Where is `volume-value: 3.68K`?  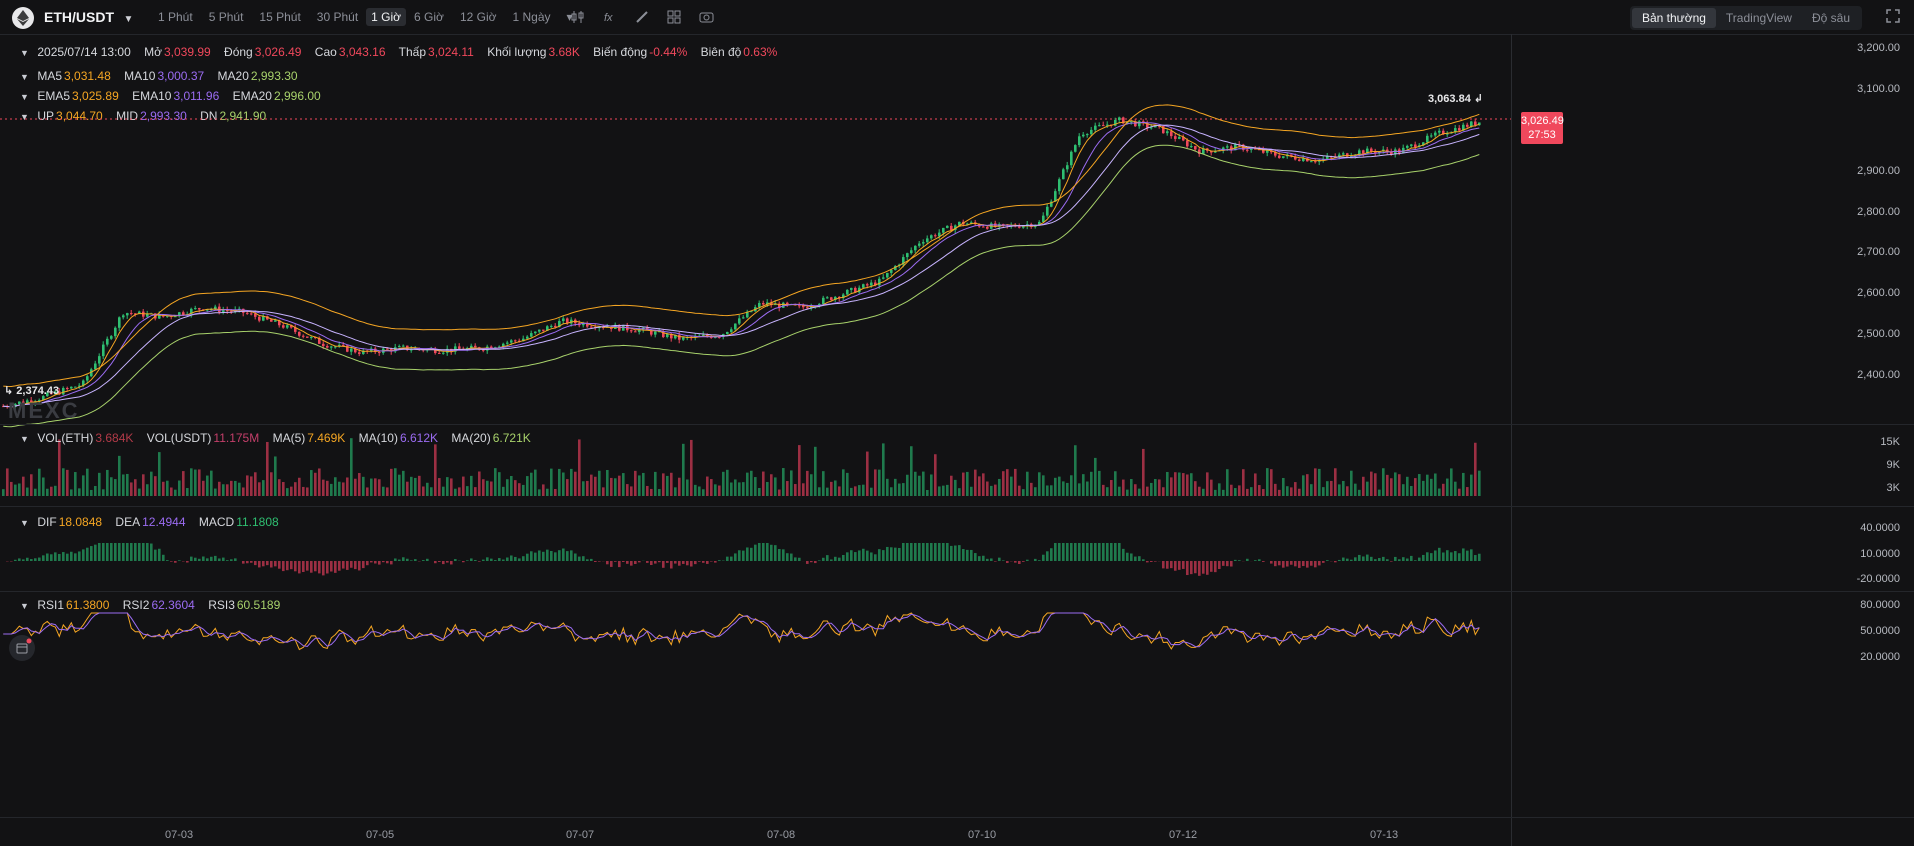
volume-value: 3.68K is located at coordinates (564, 52).